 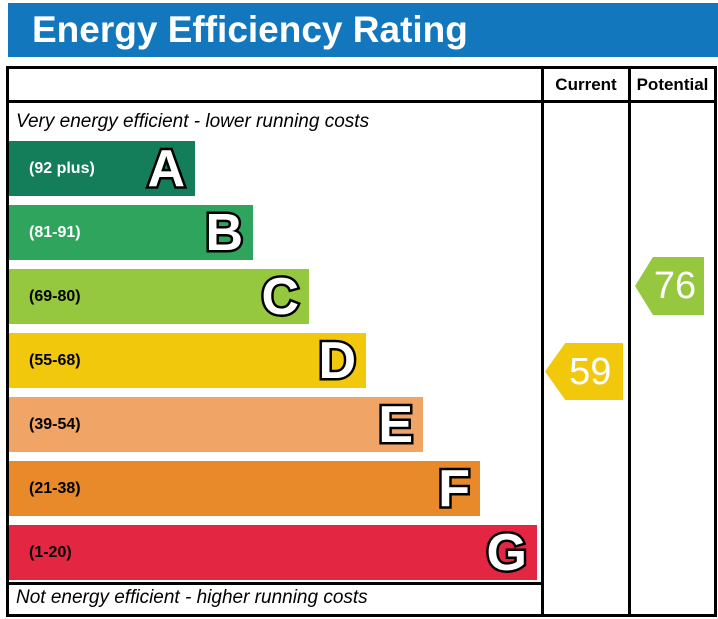 What do you see at coordinates (102, 168) in the screenshot?
I see `band-a: (92 plus) A` at bounding box center [102, 168].